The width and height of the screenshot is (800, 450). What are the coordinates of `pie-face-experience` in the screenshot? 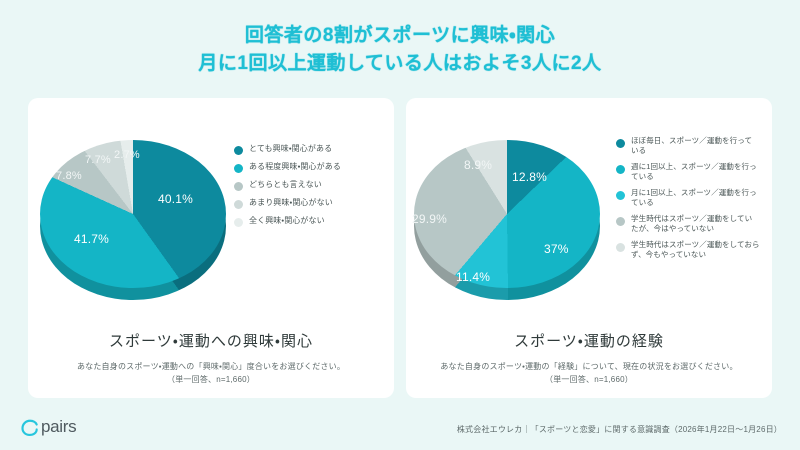 It's located at (507, 214).